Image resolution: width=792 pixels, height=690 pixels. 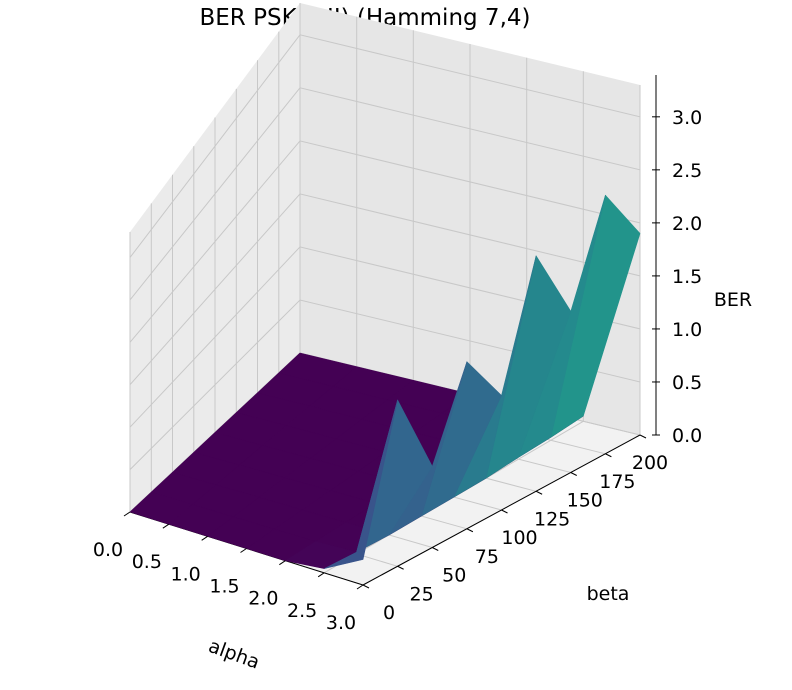 What do you see at coordinates (147, 562) in the screenshot?
I see `alpha-tick-label: 0.5` at bounding box center [147, 562].